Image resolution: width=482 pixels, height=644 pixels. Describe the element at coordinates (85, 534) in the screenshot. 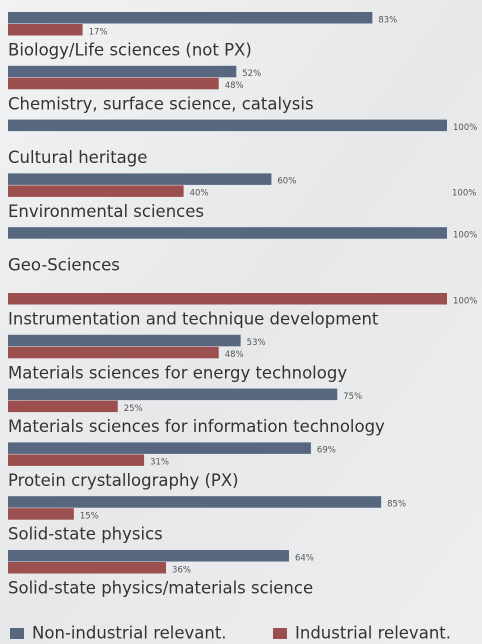

I see `category-label: Solid-state physics` at that location.